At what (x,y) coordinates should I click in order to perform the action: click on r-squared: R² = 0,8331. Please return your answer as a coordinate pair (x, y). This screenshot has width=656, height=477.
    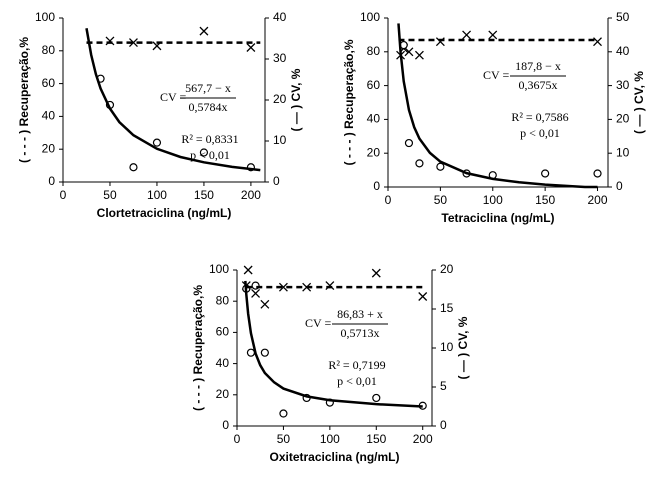
    Looking at the image, I should click on (209, 139).